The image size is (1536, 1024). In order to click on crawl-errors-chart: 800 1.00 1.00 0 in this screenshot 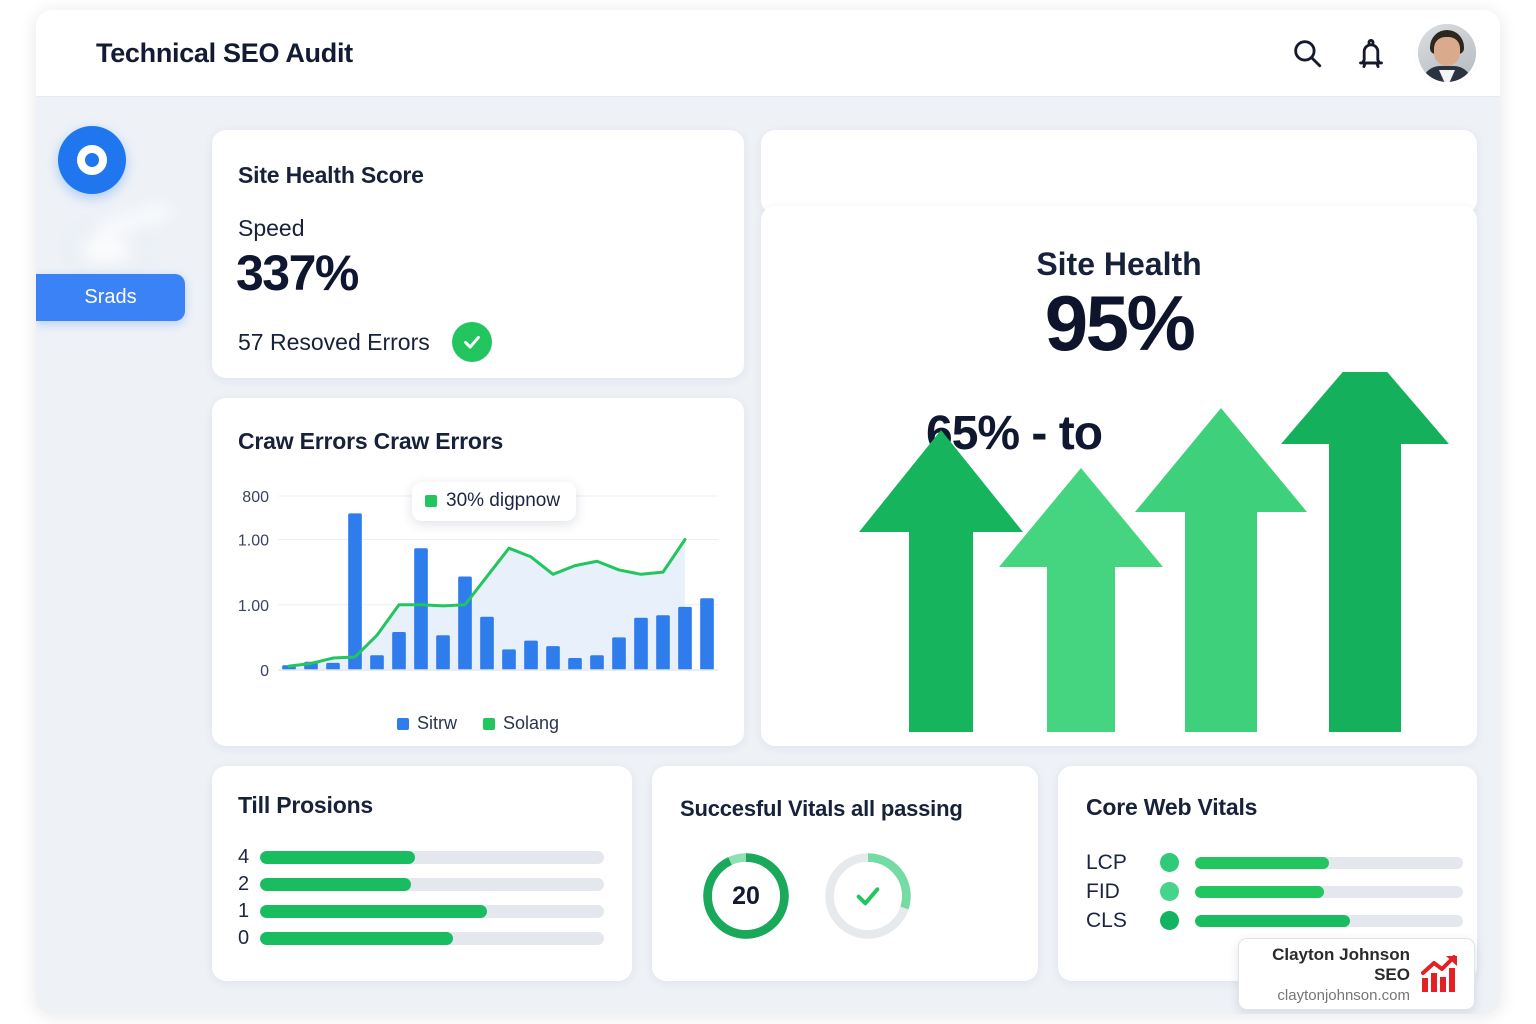, I will do `click(478, 592)`.